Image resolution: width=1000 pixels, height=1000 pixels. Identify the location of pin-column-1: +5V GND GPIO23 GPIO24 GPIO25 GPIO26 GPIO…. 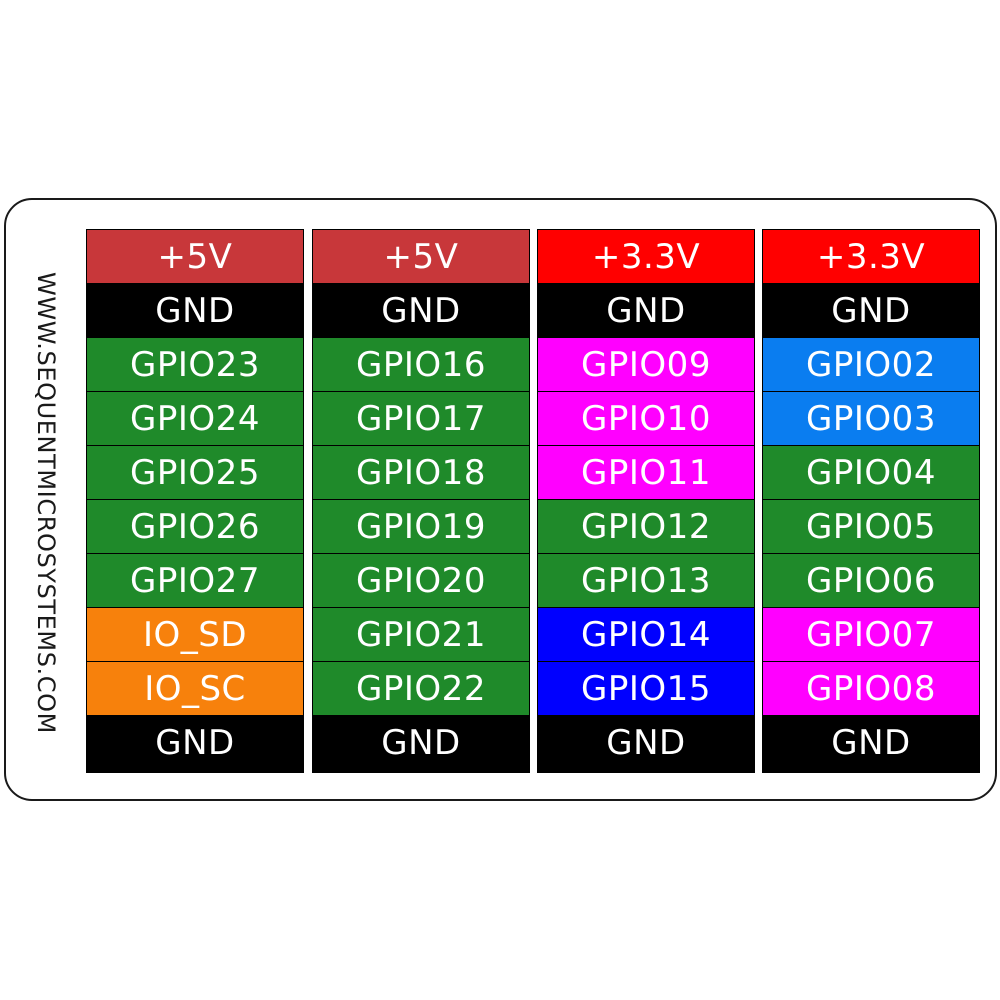
(195, 501).